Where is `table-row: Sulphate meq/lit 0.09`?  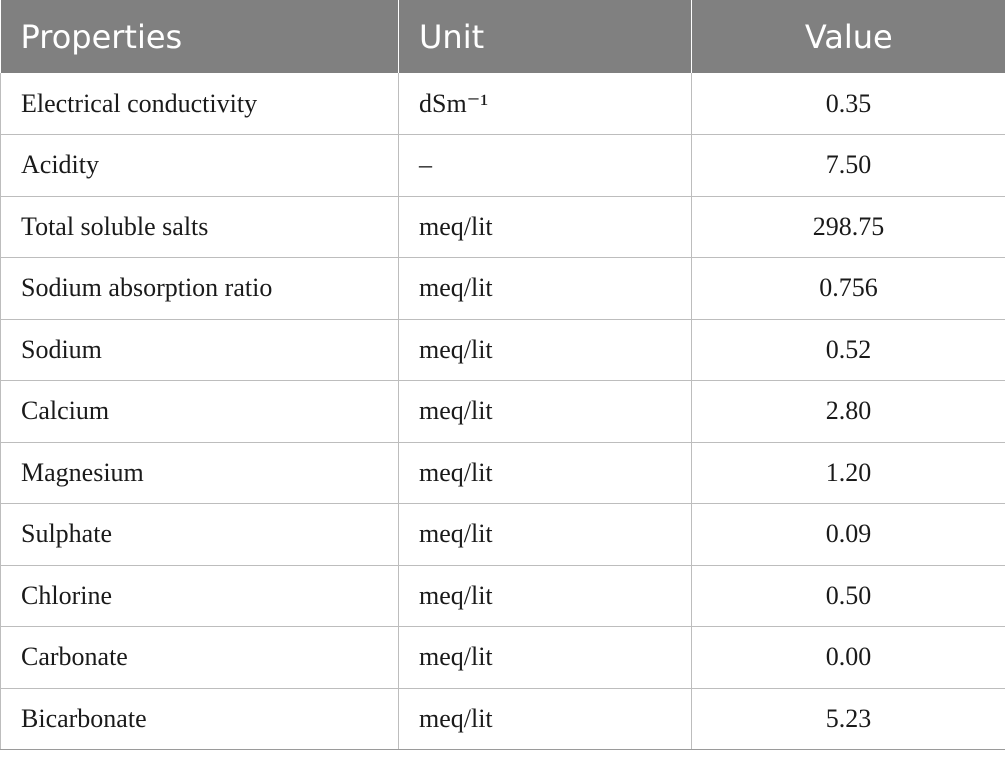 table-row: Sulphate meq/lit 0.09 is located at coordinates (502, 534).